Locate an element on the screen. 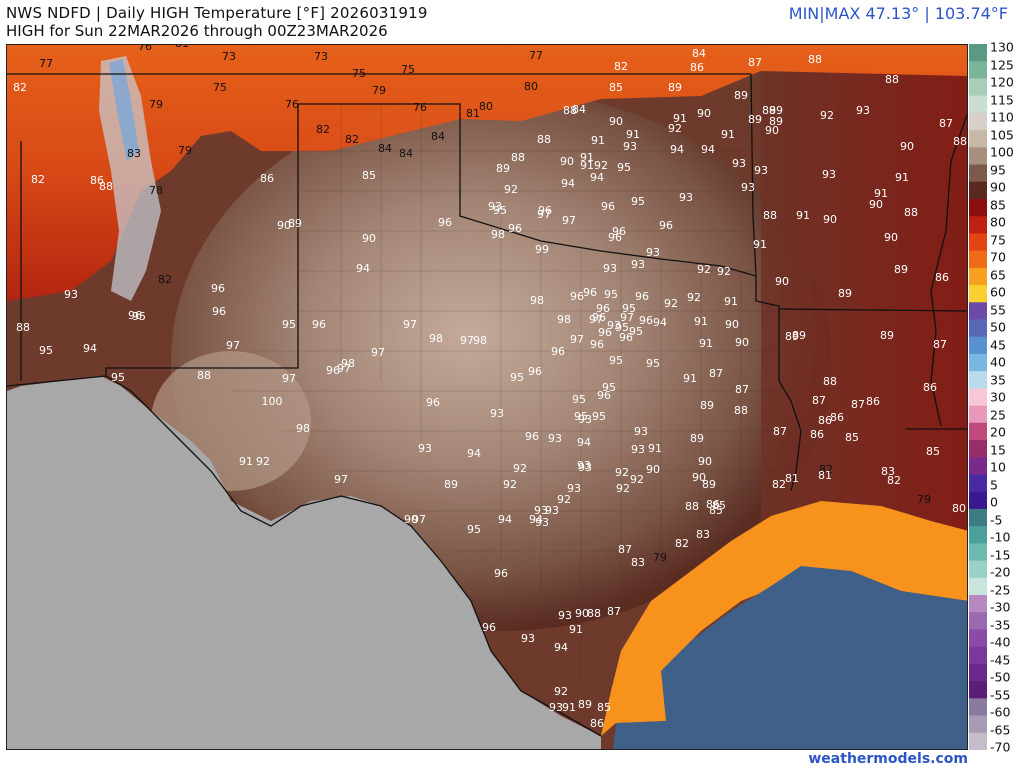 The image size is (1024, 768). temp-label: 80 is located at coordinates (486, 106).